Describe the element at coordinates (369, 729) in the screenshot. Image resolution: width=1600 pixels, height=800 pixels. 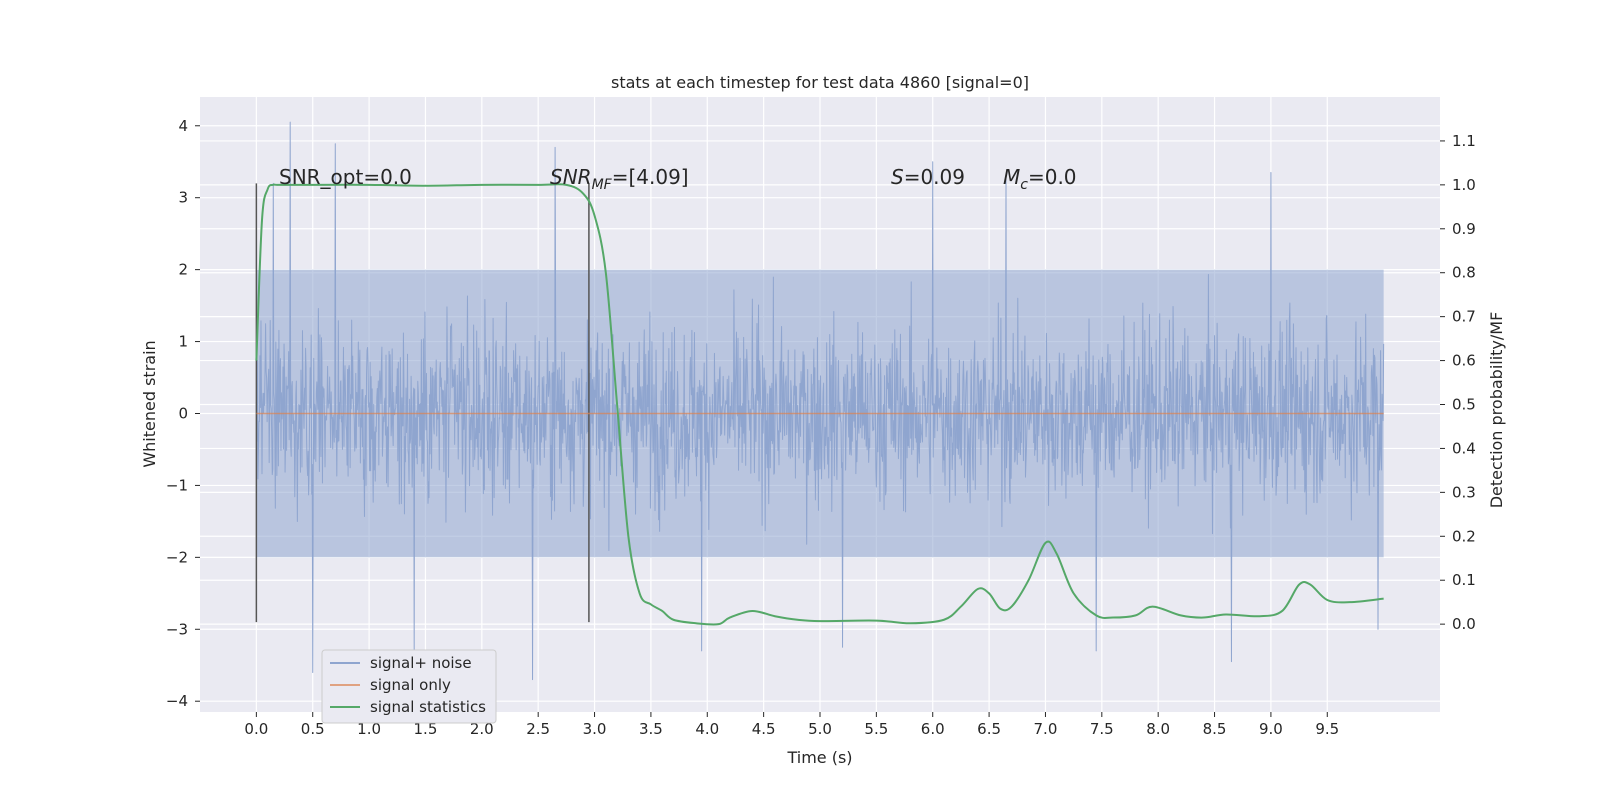
I see `x-tick-label: 1.0` at that location.